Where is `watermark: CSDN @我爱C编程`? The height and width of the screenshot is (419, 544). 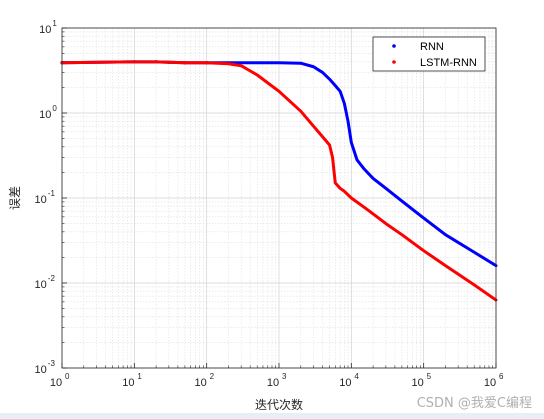 watermark: CSDN @我爱C编程 is located at coordinates (474, 403).